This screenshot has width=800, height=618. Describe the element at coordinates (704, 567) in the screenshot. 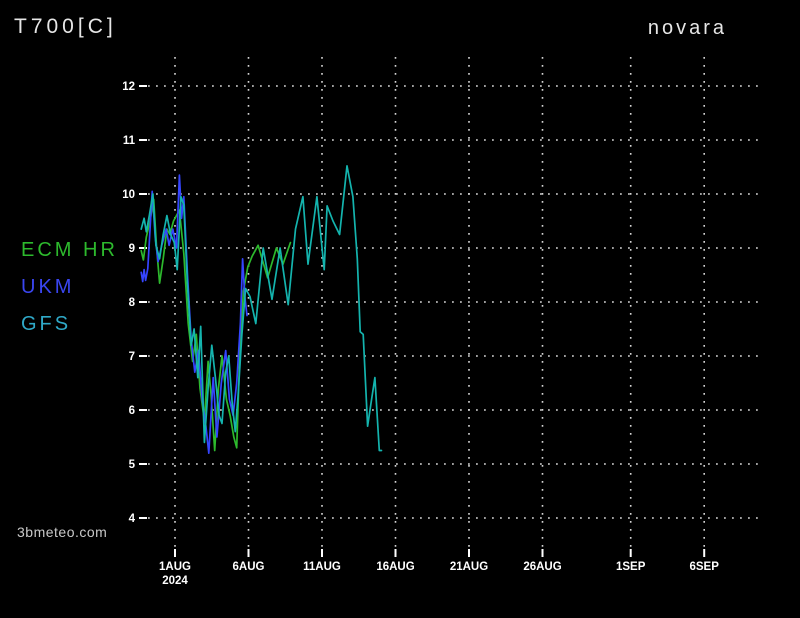

I see `x-tick-label-6sep: 6SEP` at that location.